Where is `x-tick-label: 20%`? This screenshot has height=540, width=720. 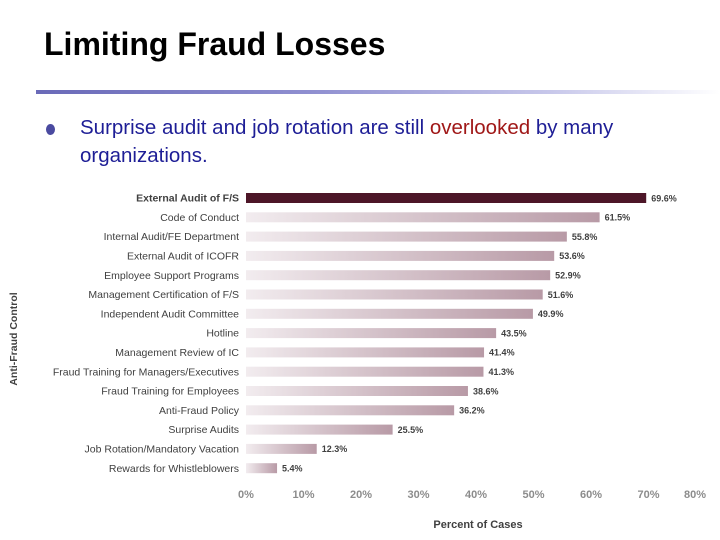
x-tick-label: 20% is located at coordinates (361, 495).